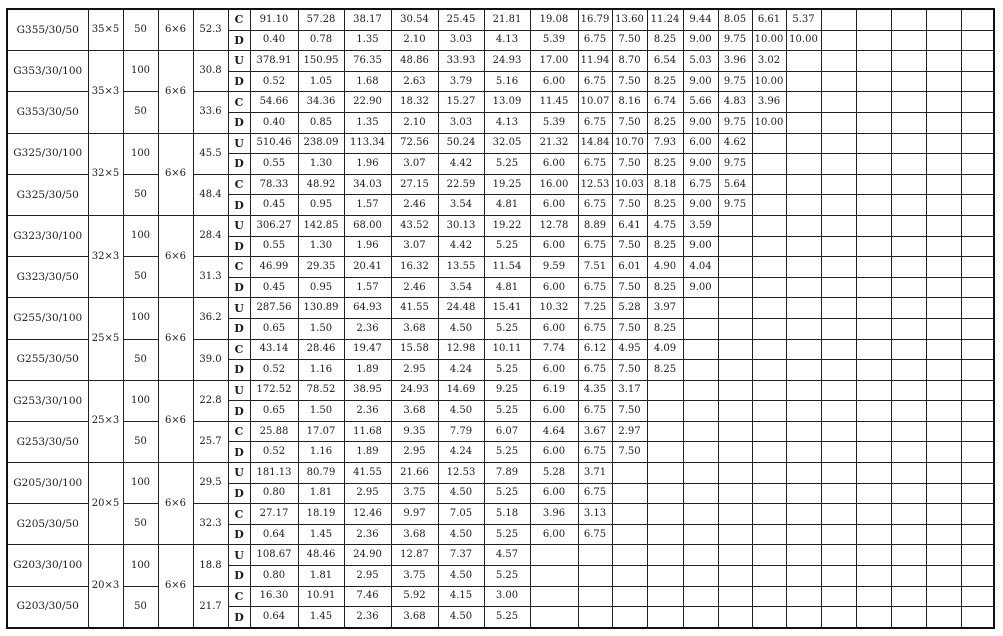 This screenshot has height=636, width=1003. I want to click on load-value: 16.00, so click(554, 184).